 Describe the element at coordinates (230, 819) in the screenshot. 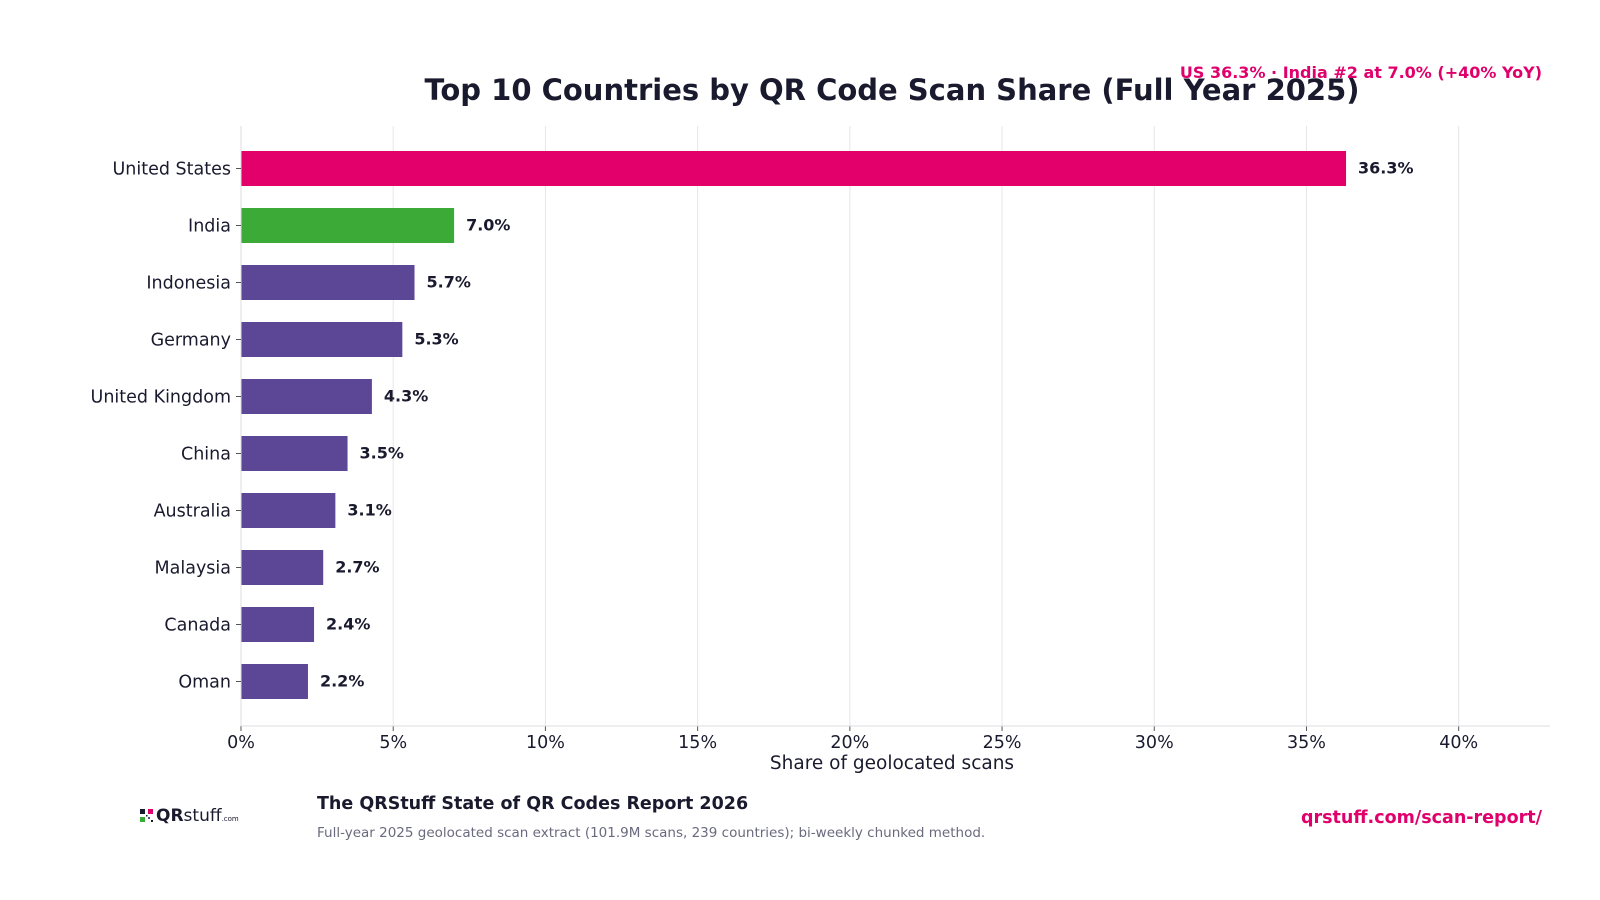

I see `logo-text-com: .com` at that location.